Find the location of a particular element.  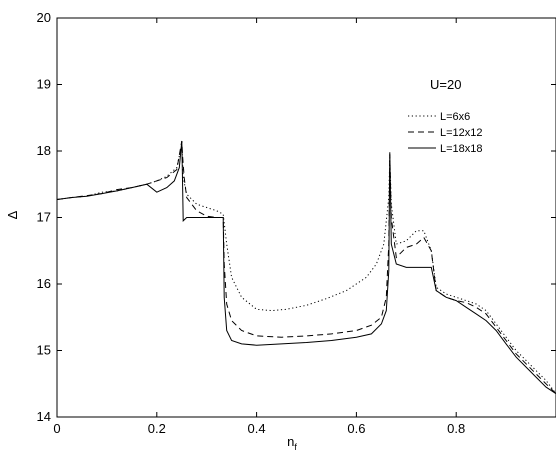

y-tick-label: 19 is located at coordinates (44, 84).